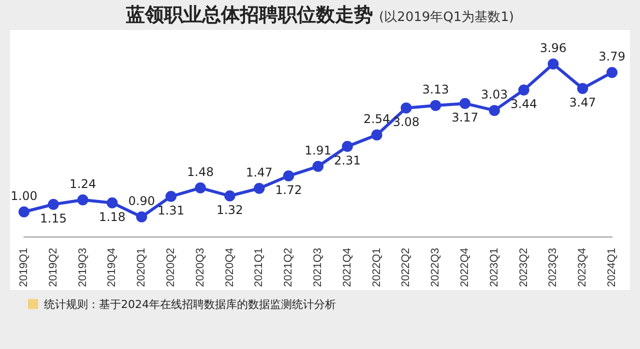 The image size is (640, 349). I want to click on x-tick-label: 2020Q2, so click(171, 268).